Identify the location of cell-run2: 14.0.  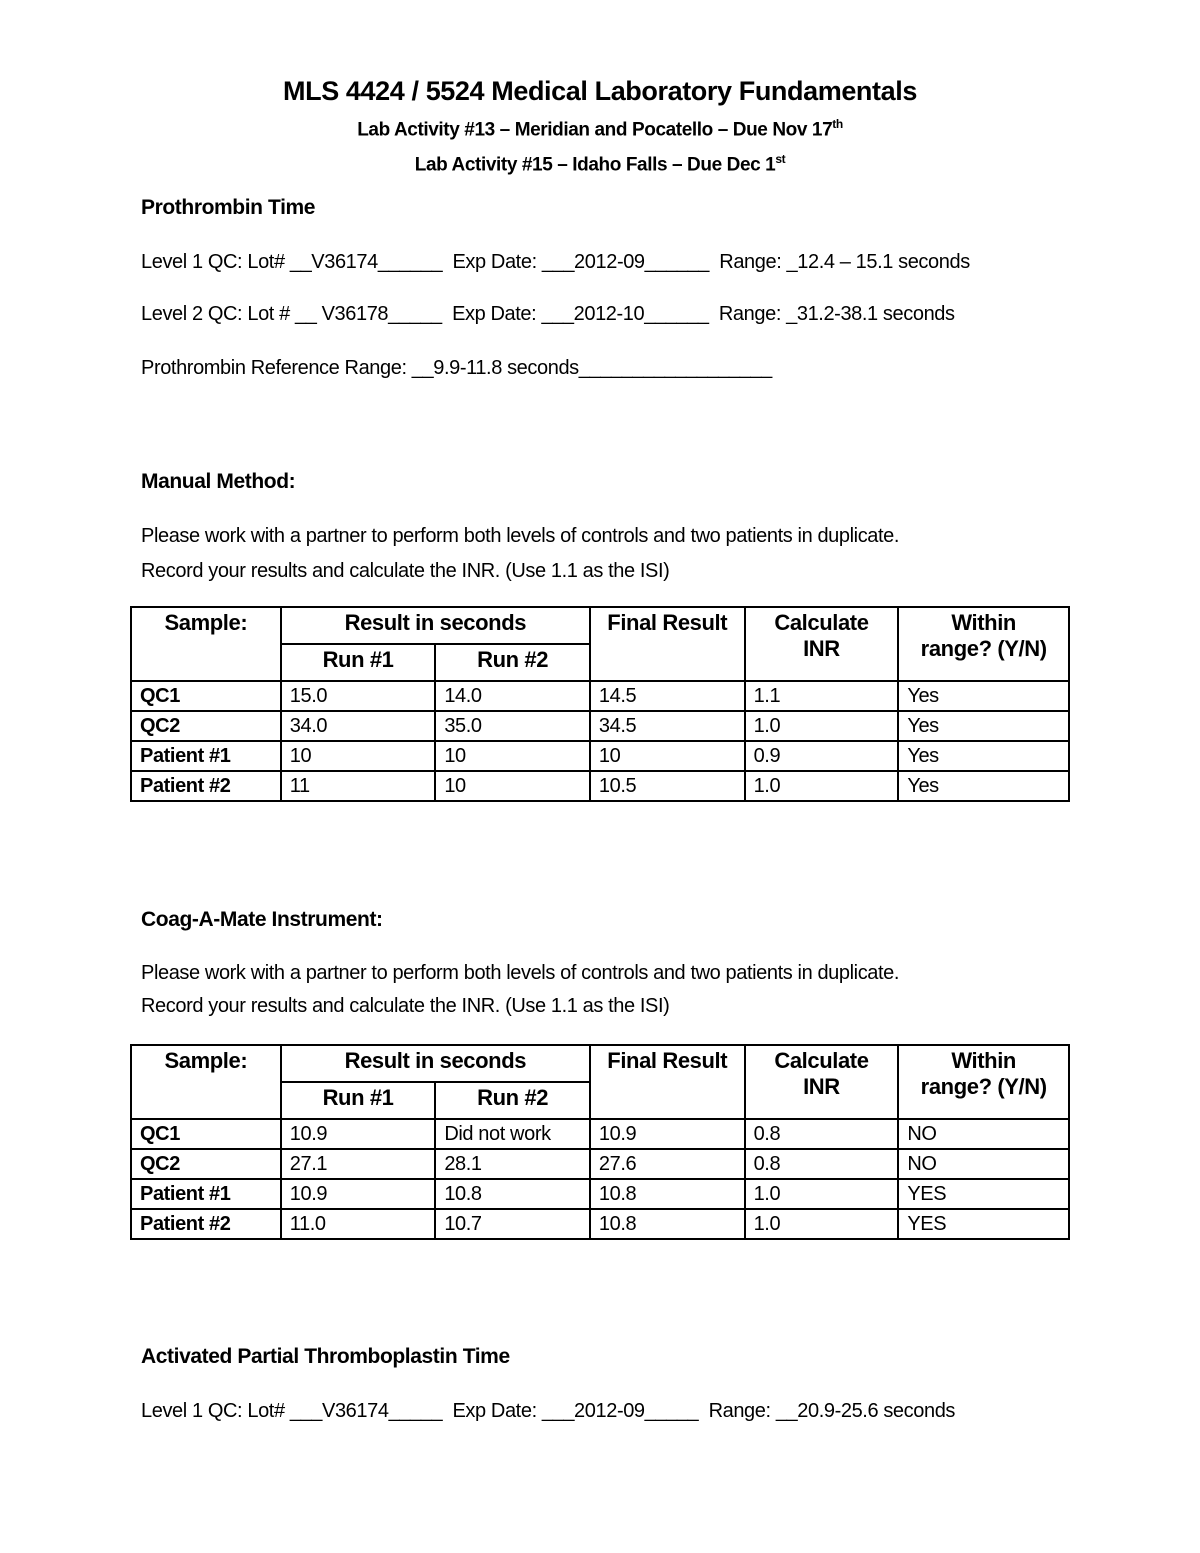
(512, 696).